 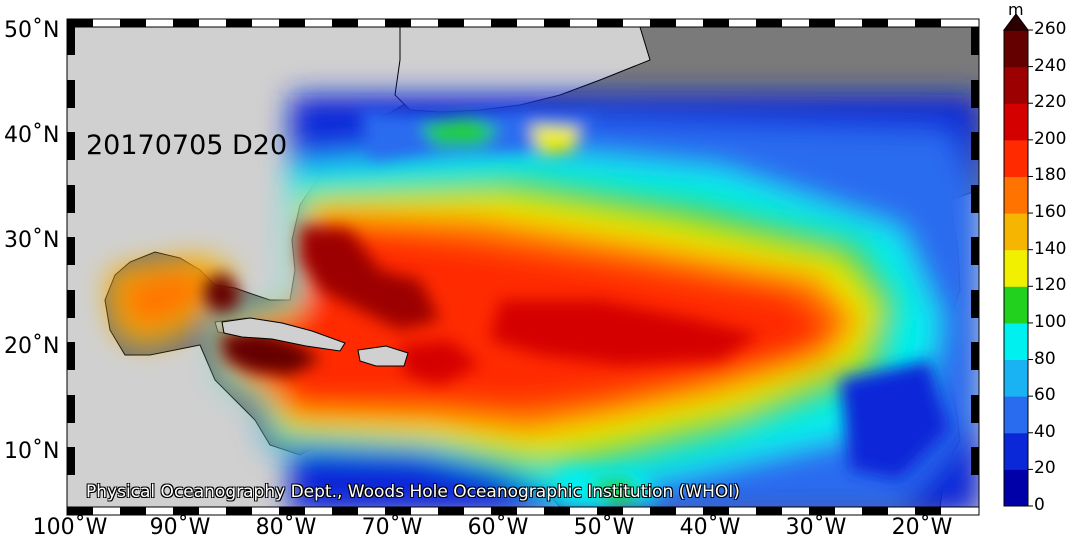 I want to click on lon-label-50w: 50˚W, so click(x=604, y=527).